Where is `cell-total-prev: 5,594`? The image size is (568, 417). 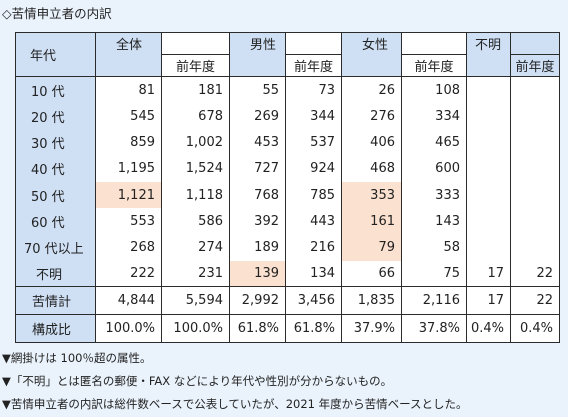 cell-total-prev: 5,594 is located at coordinates (195, 300).